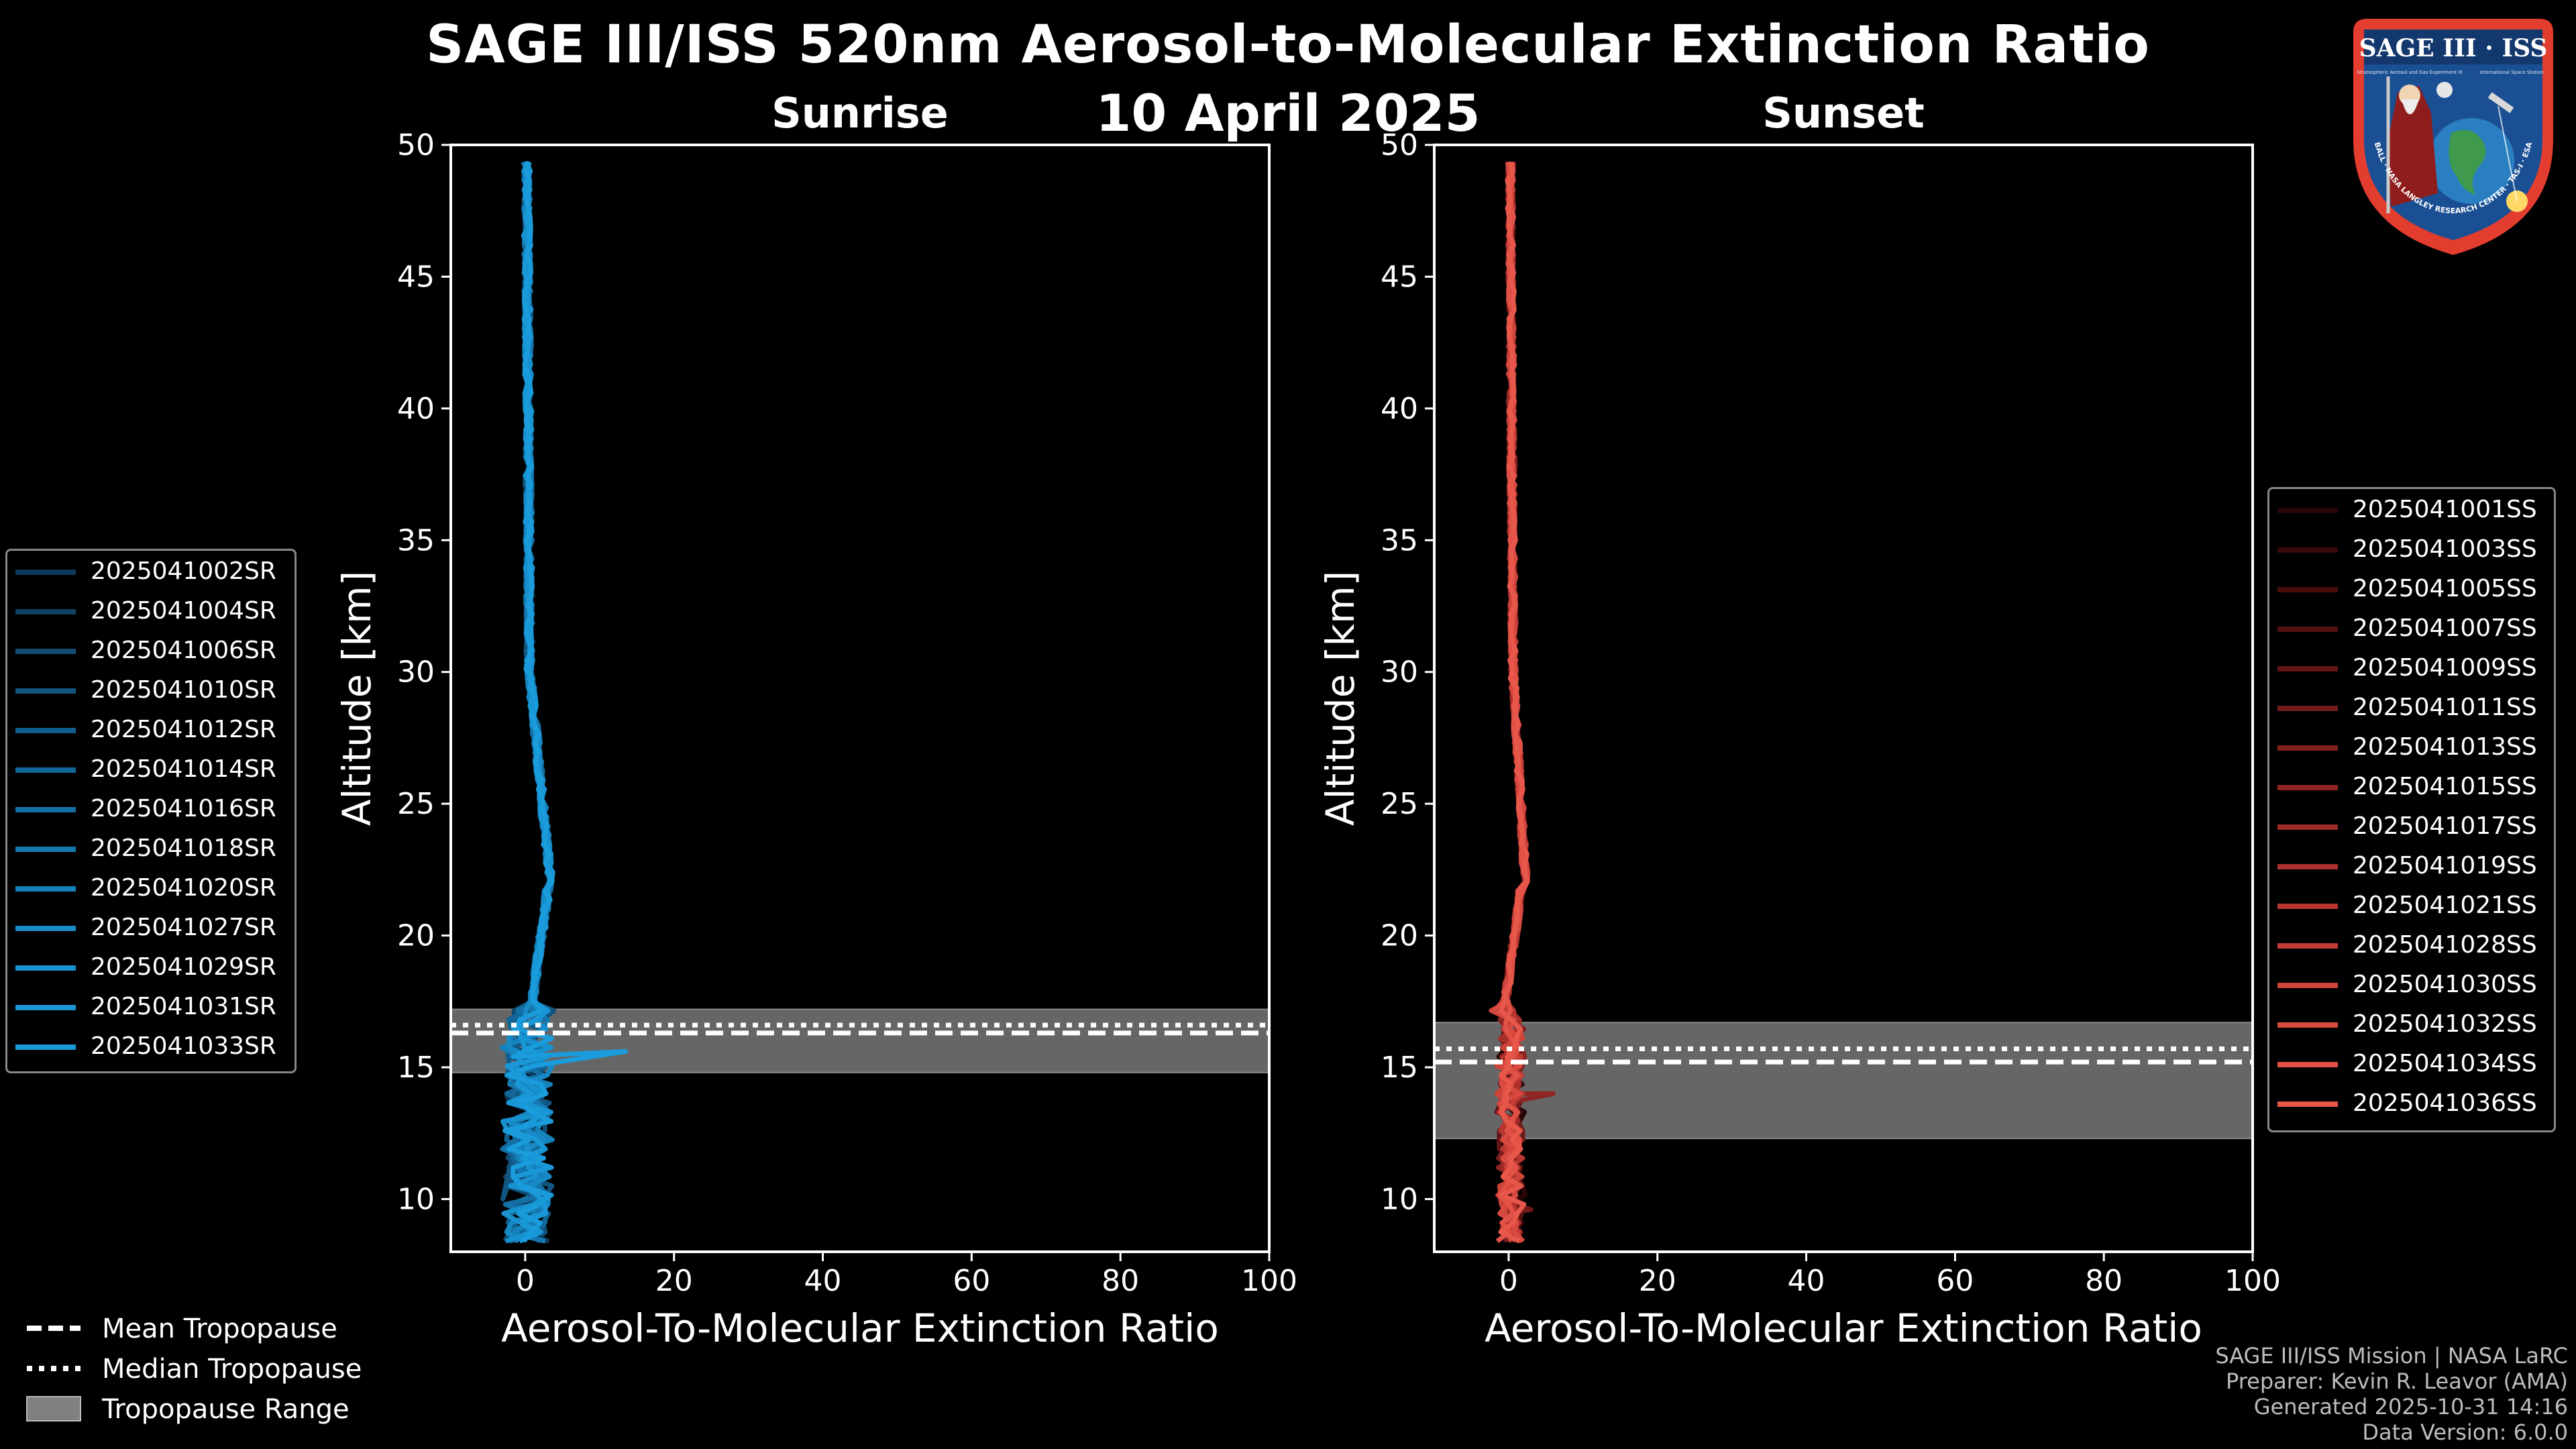 This screenshot has height=1449, width=2576. What do you see at coordinates (2445, 984) in the screenshot?
I see `sunset-legend-label: 2025041030SS` at bounding box center [2445, 984].